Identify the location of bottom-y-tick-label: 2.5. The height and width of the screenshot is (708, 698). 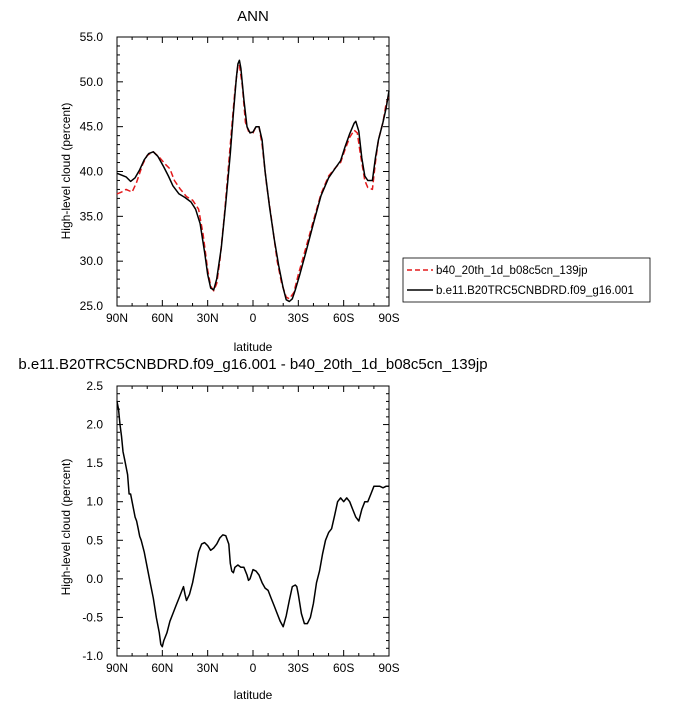
(94, 386).